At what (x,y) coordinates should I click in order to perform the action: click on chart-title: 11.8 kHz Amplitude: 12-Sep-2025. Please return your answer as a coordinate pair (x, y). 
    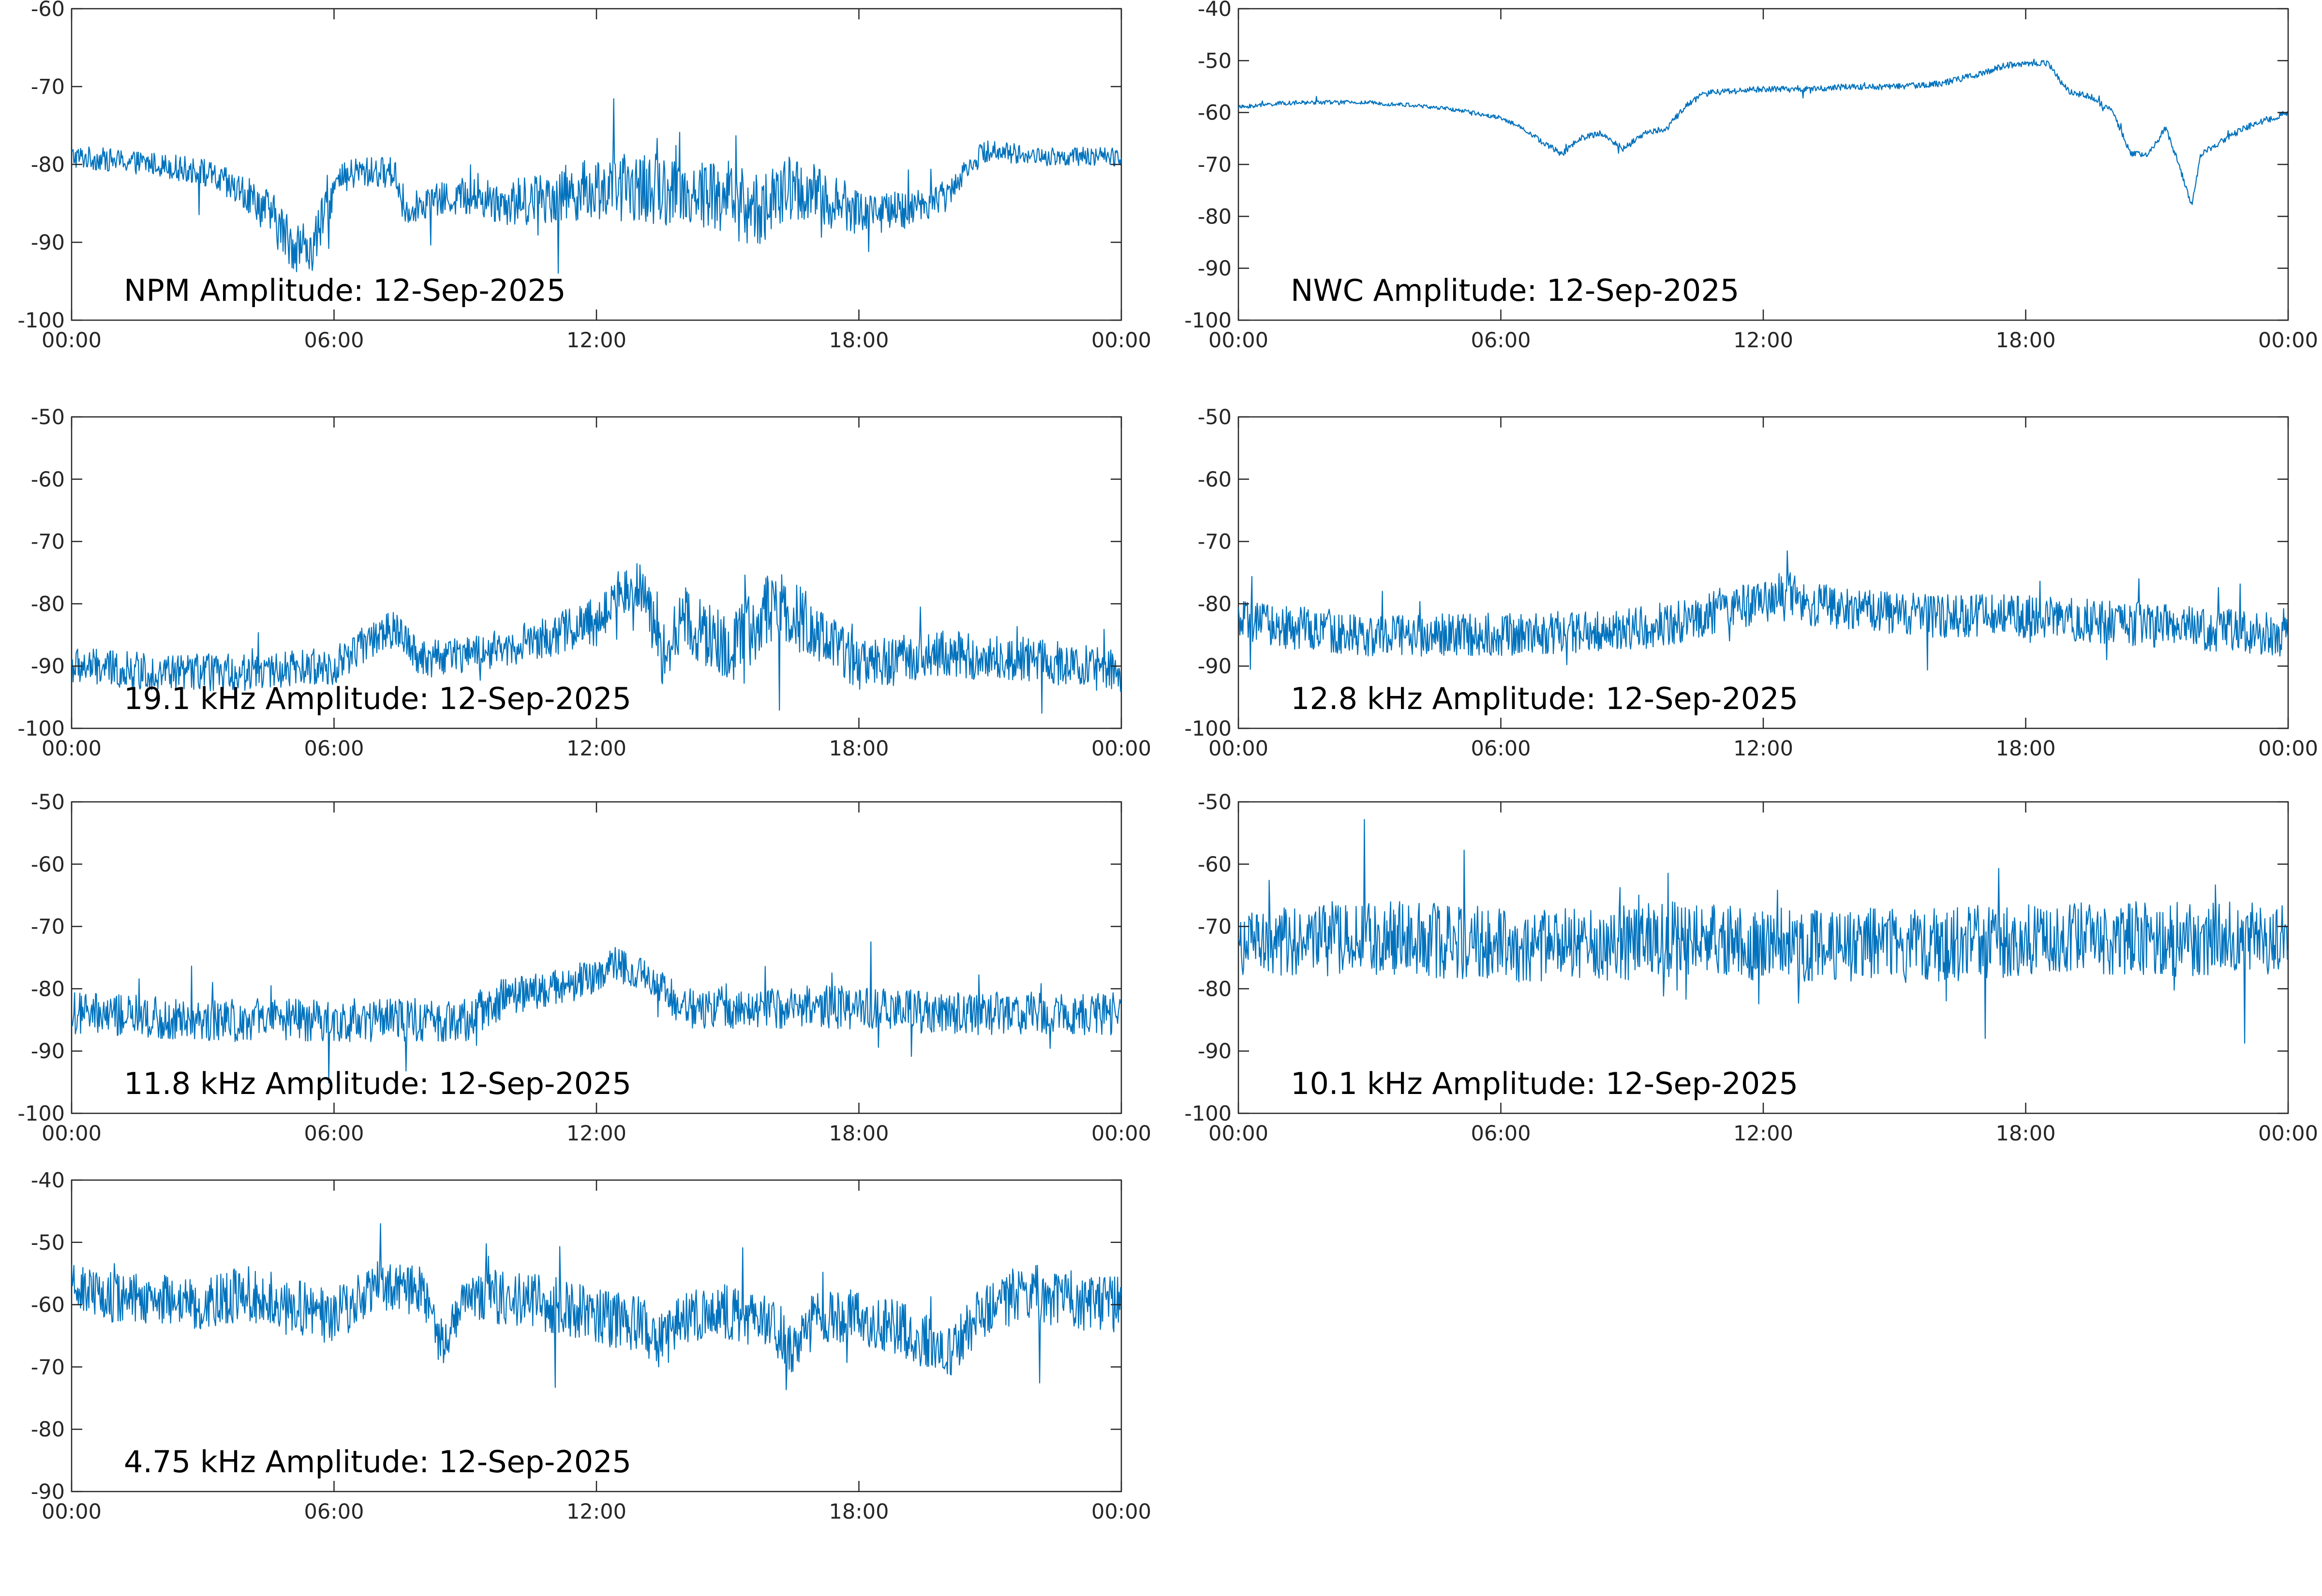
    Looking at the image, I should click on (377, 1083).